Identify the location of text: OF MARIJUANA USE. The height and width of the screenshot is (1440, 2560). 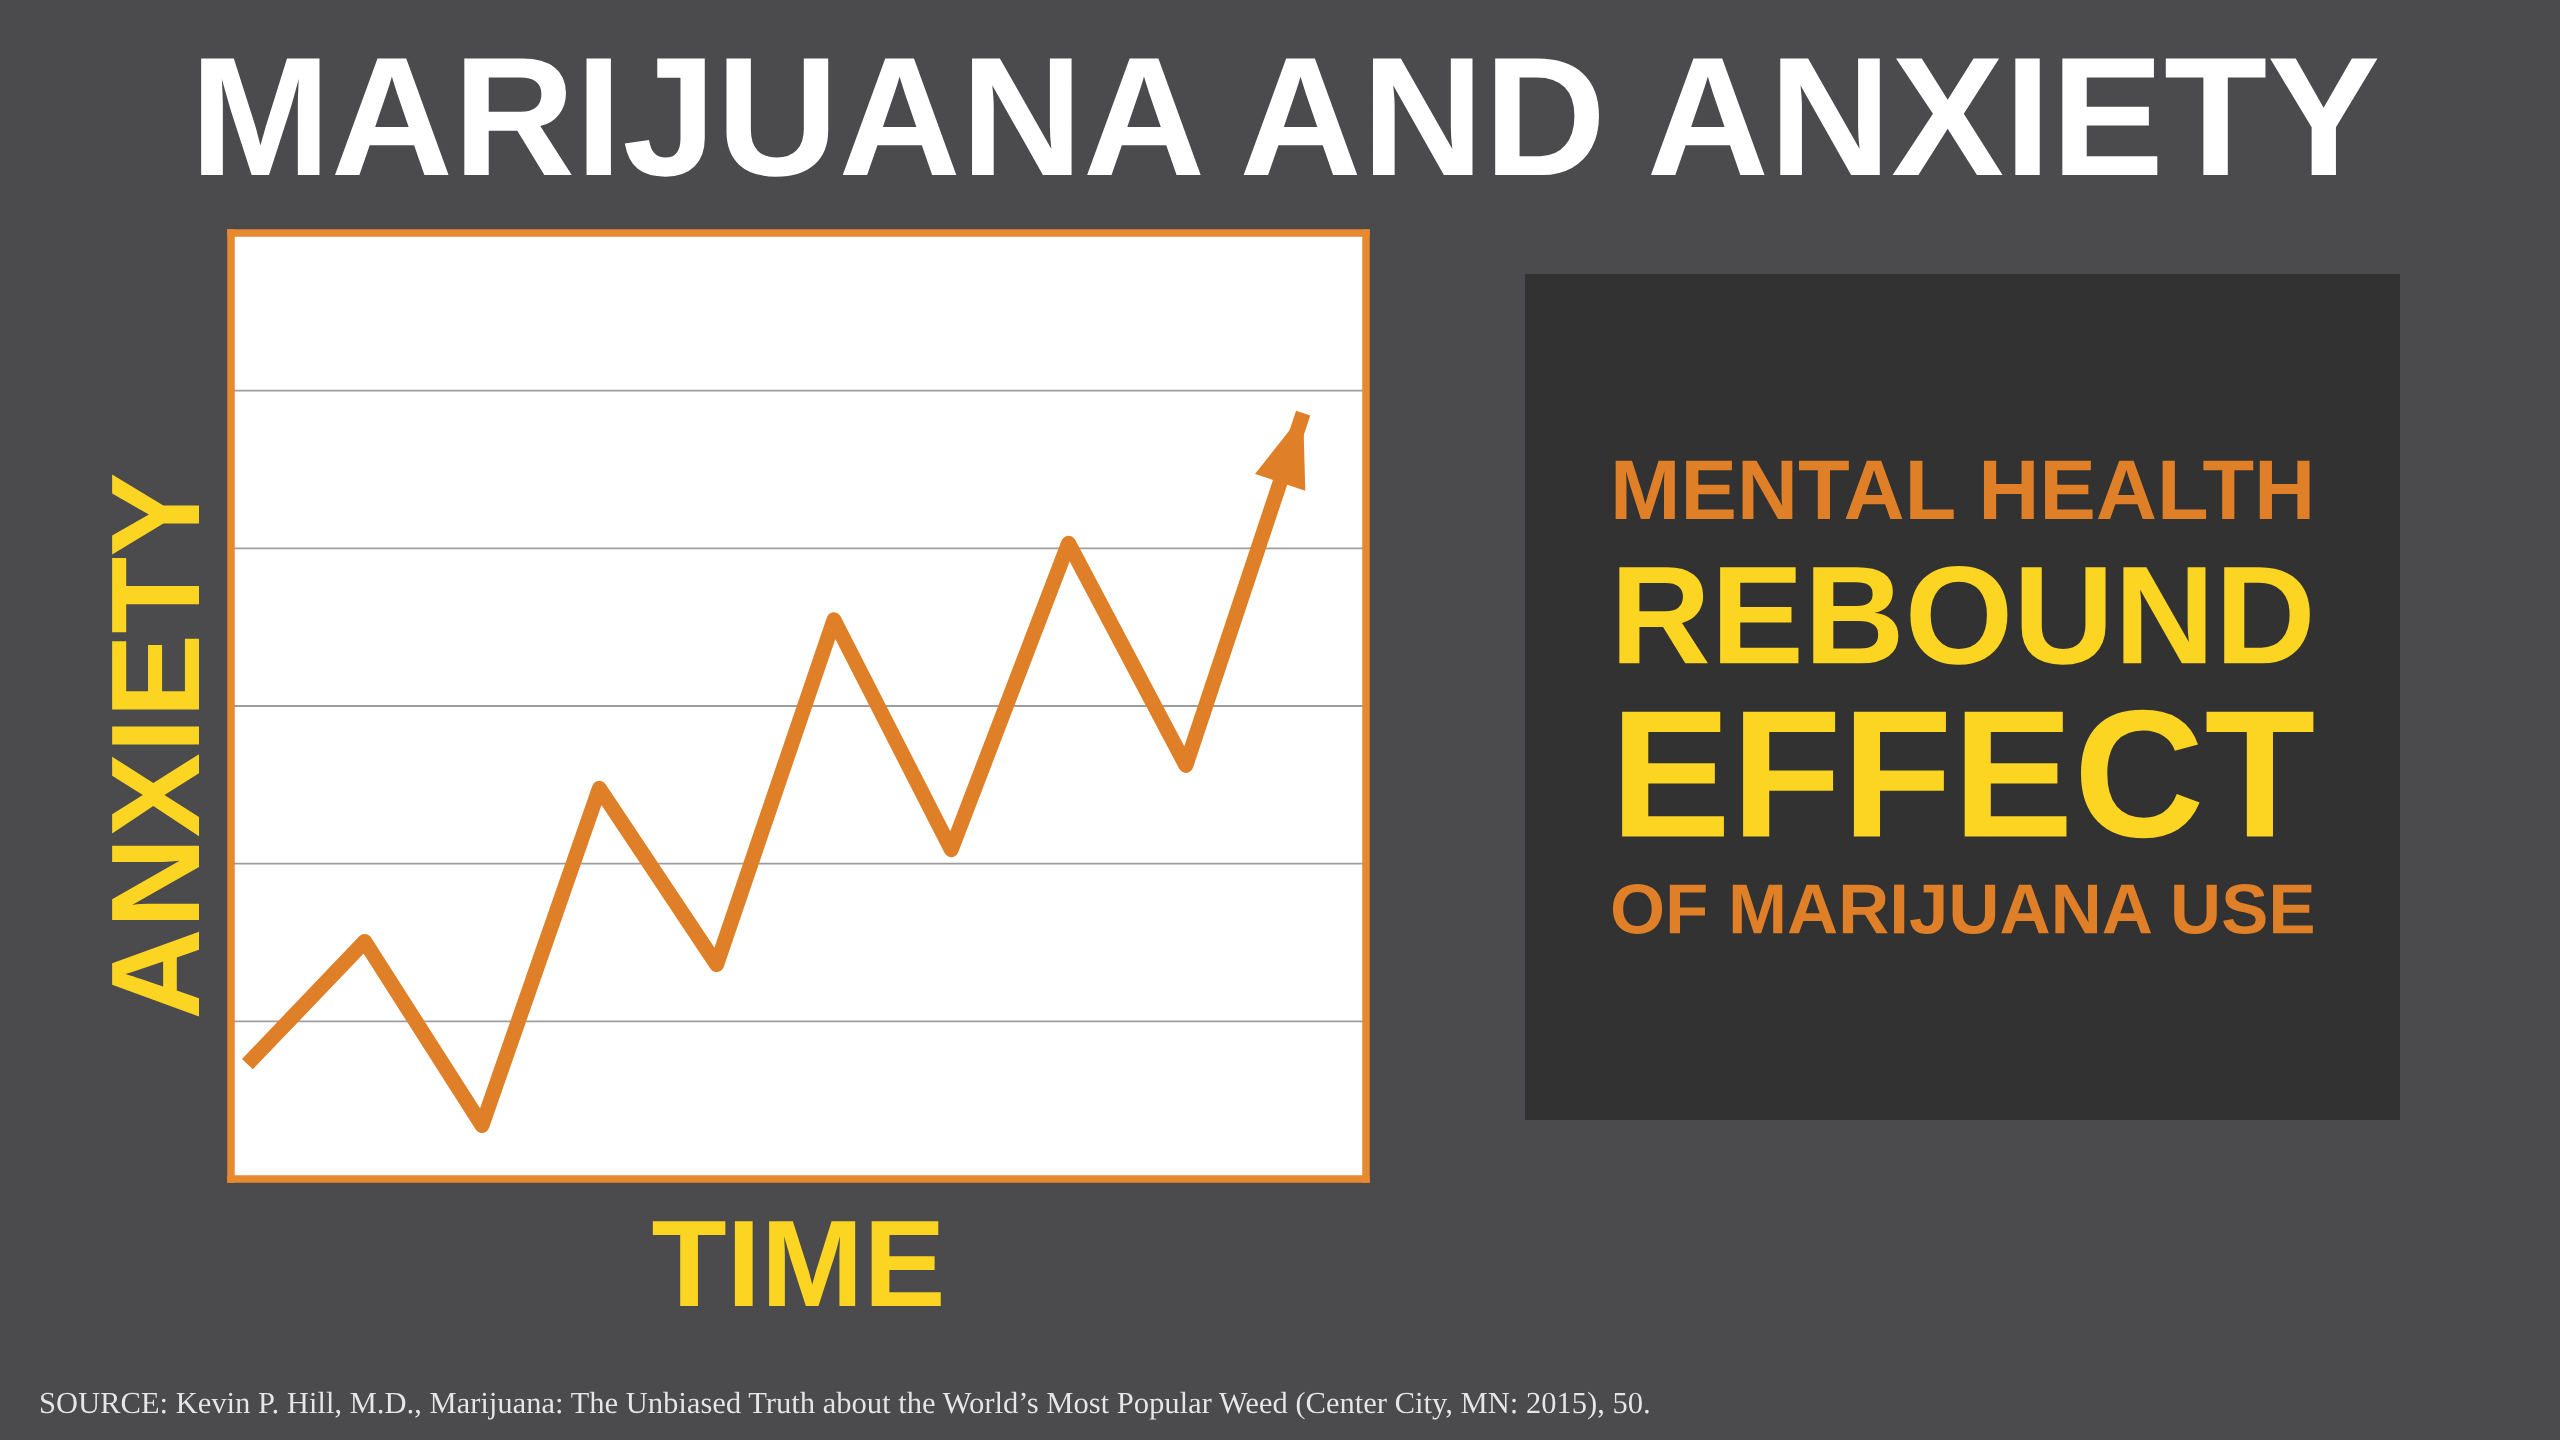
(1962, 909).